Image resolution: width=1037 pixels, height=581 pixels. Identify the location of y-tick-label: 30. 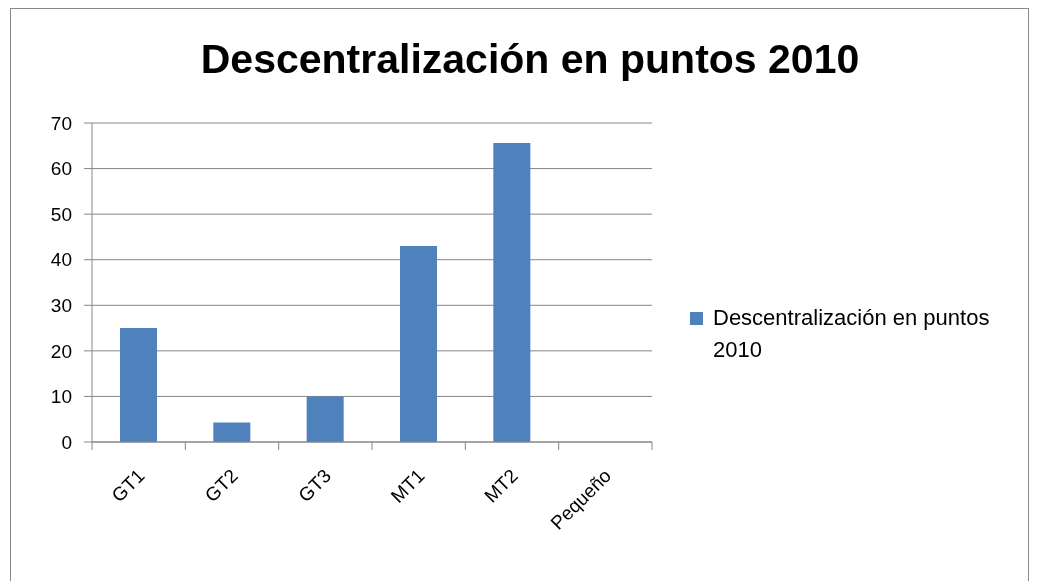
(61, 306).